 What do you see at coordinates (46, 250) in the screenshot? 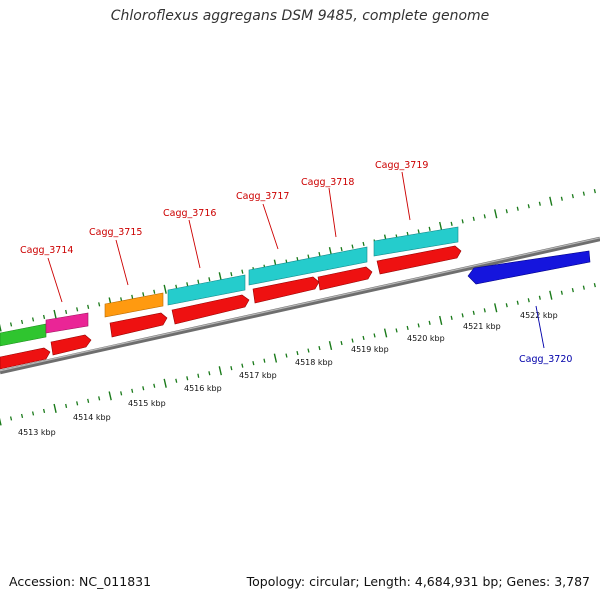
I see `gene-label-3714: Cagg_3714` at bounding box center [46, 250].